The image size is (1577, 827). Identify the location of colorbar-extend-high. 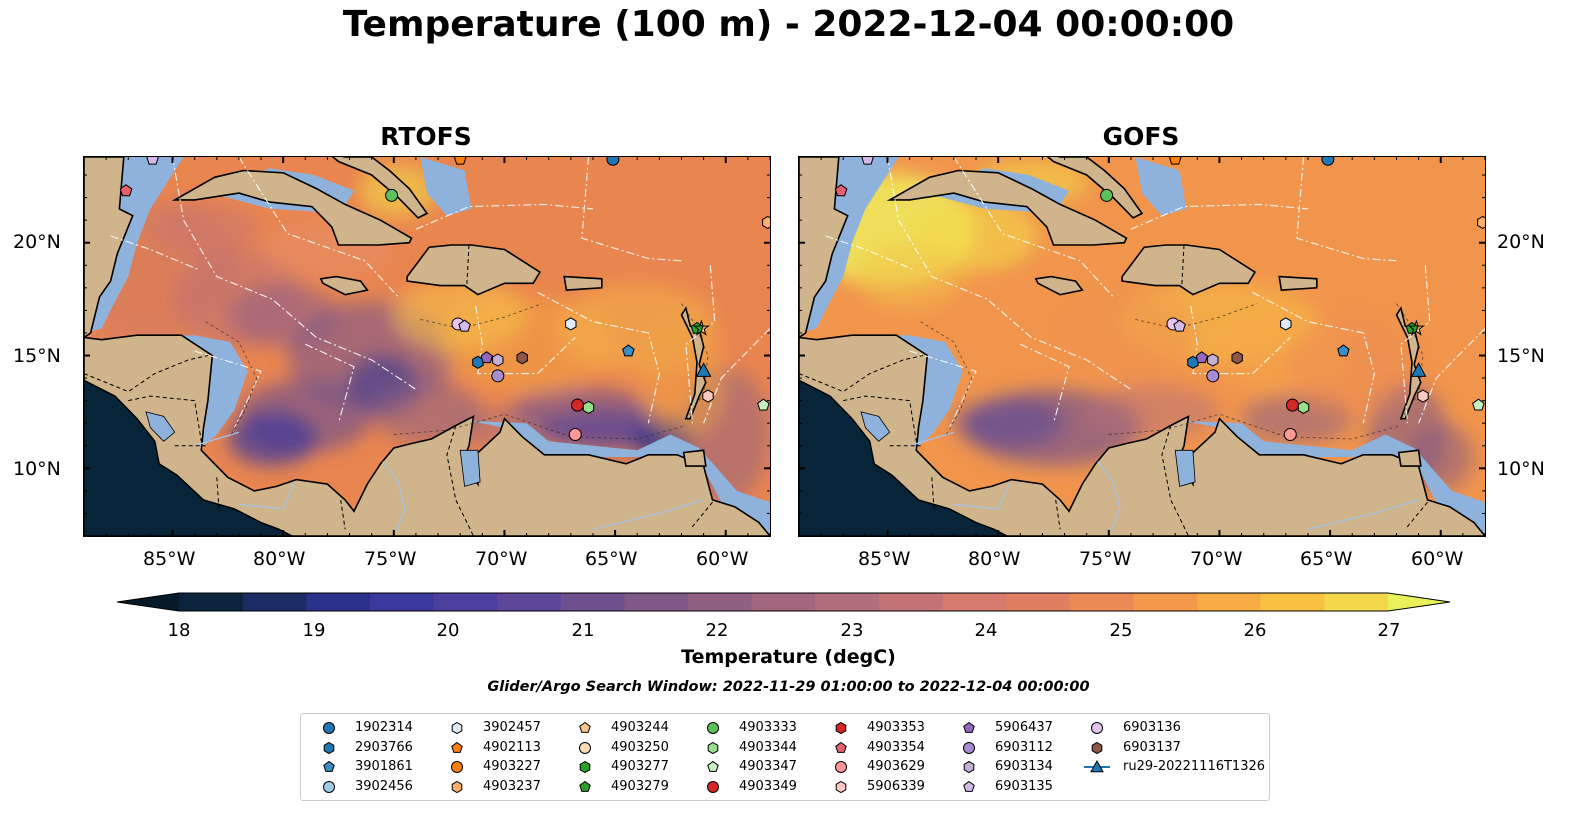
(1419, 602).